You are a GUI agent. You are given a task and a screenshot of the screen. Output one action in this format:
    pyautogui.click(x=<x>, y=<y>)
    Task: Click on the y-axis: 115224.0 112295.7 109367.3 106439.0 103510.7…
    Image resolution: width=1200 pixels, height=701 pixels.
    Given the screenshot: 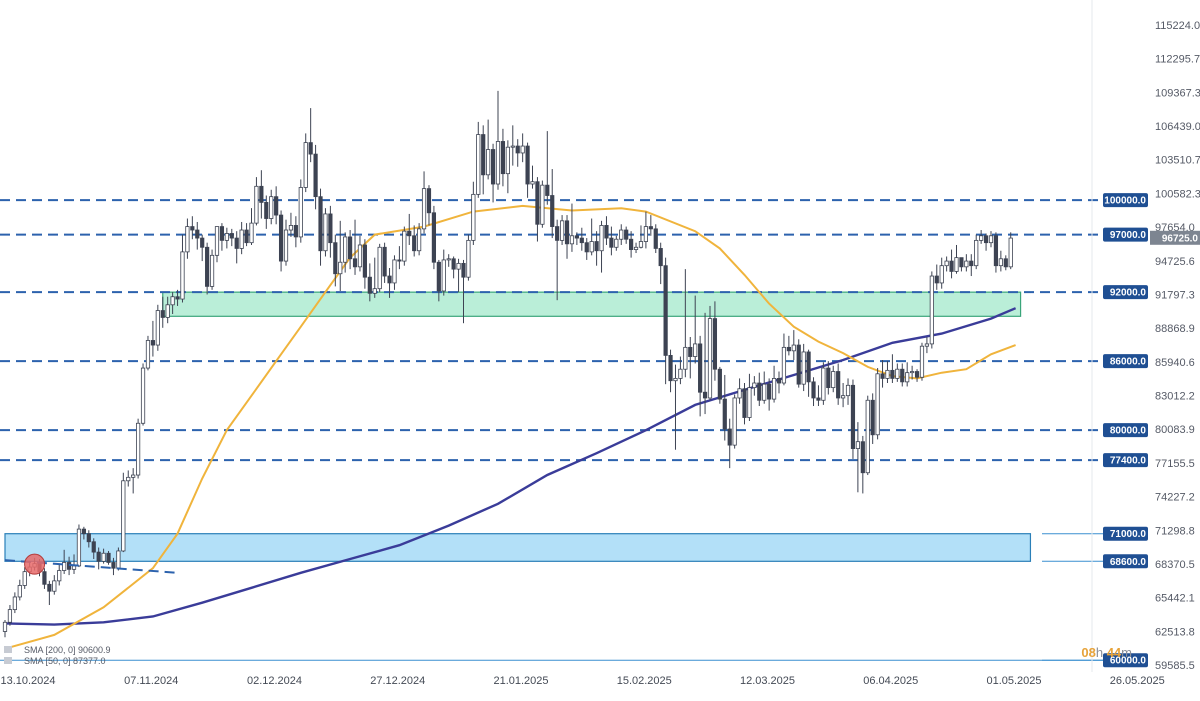 What is the action you would take?
    pyautogui.click(x=1177, y=346)
    